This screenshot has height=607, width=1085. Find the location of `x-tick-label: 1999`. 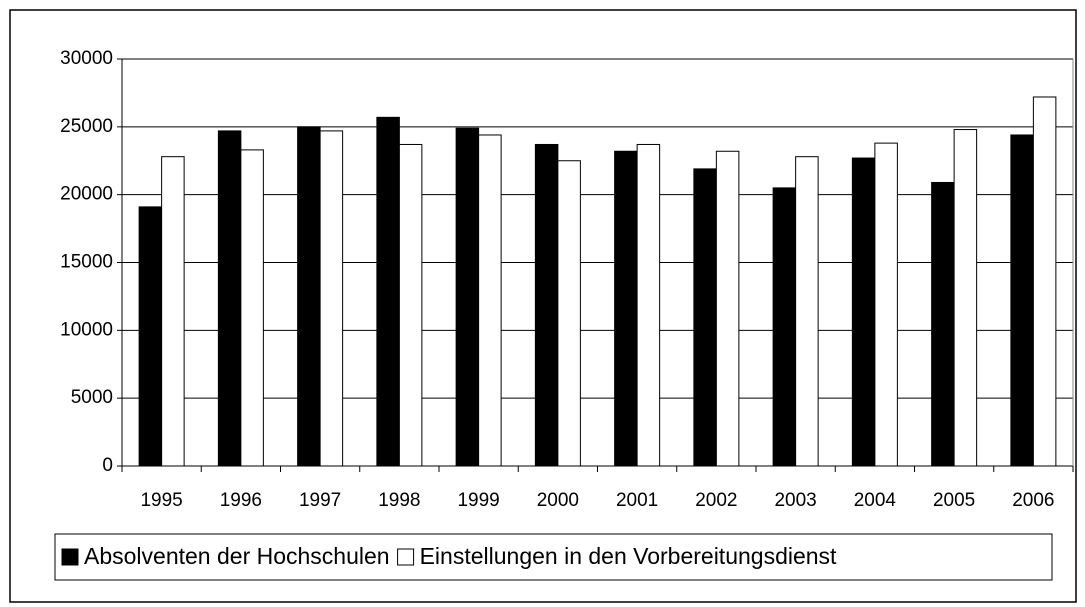

x-tick-label: 1999 is located at coordinates (478, 500).